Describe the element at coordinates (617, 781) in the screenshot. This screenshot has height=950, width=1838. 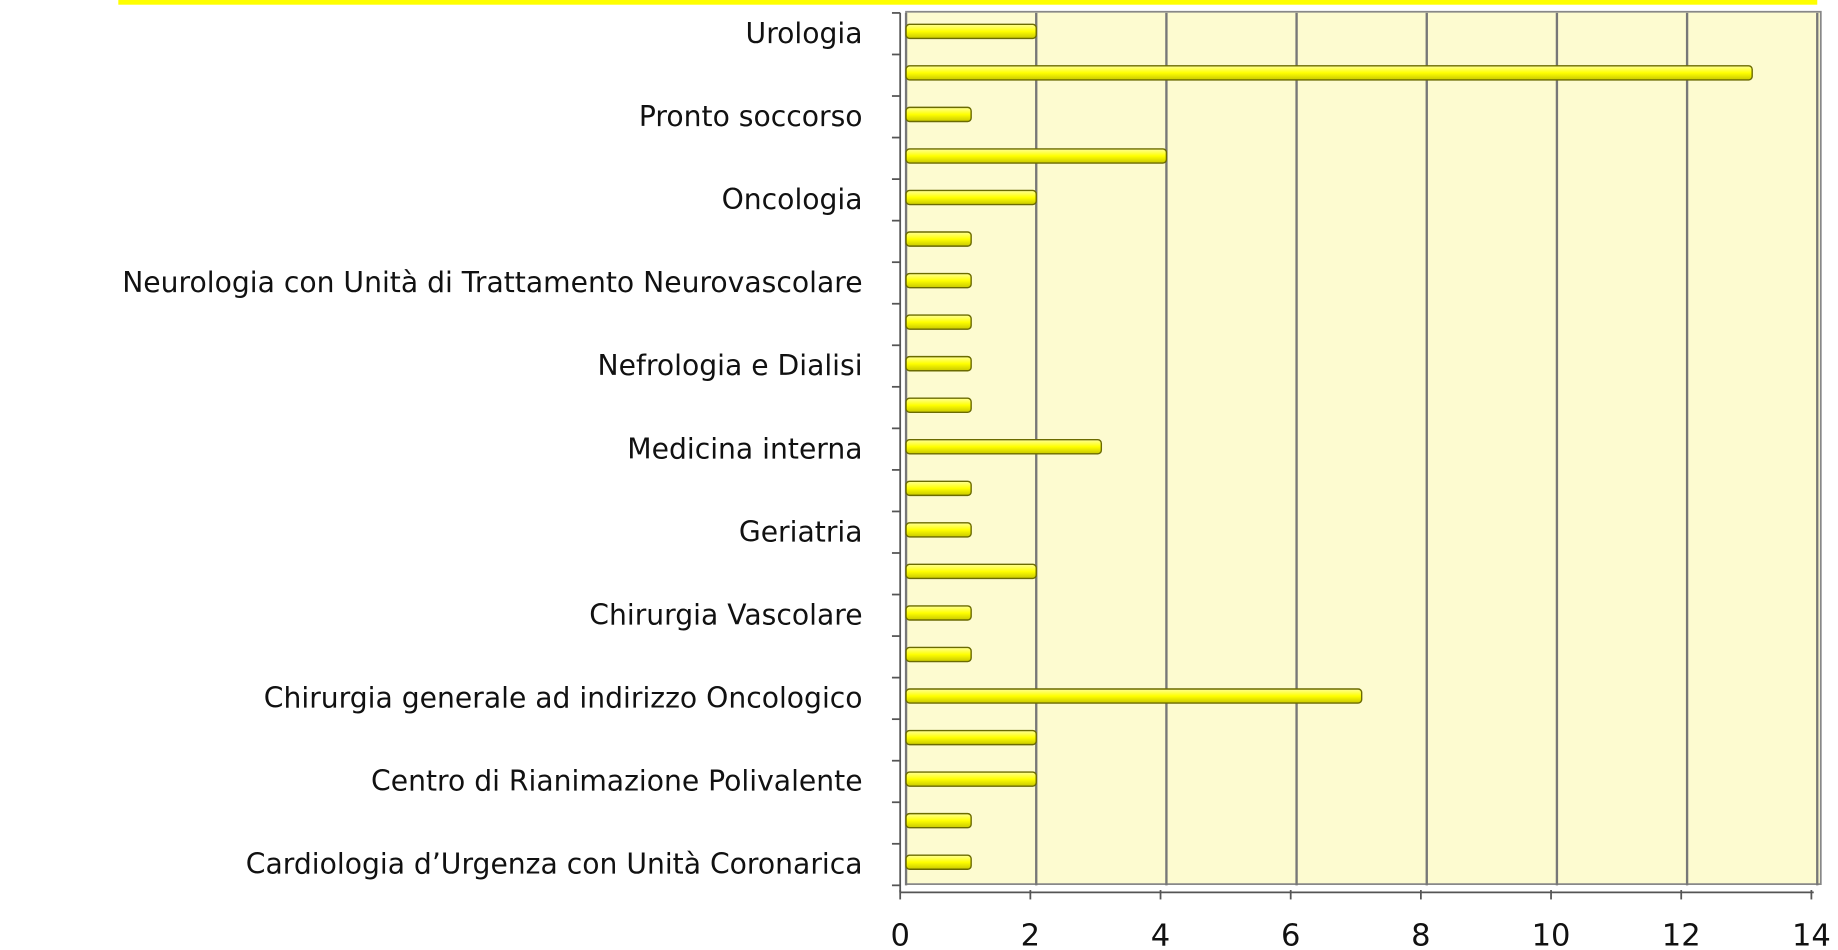
I see `y-tick-label: Centro di Rianimazione Polivalente` at that location.